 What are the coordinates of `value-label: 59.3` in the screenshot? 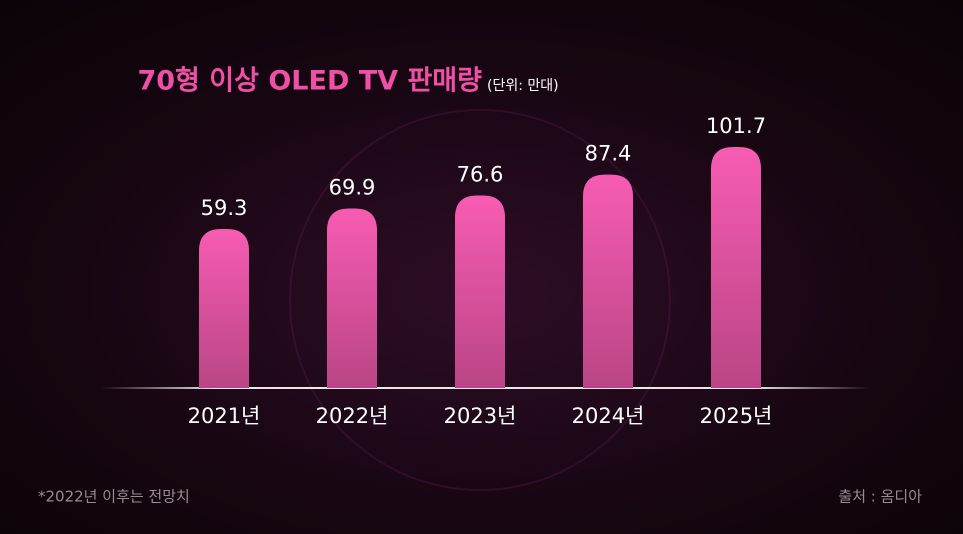 It's located at (224, 208).